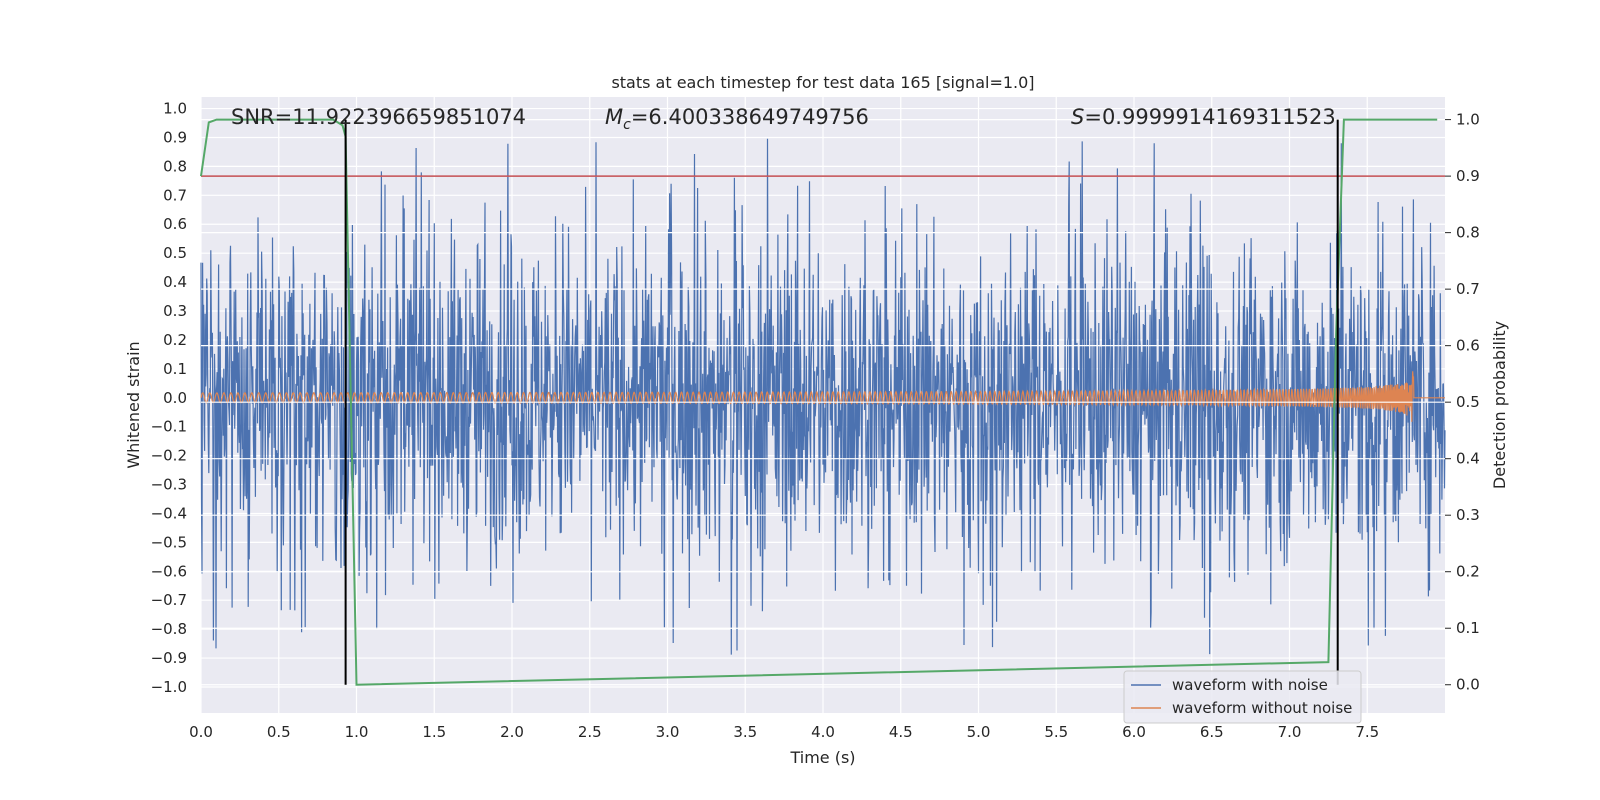 The width and height of the screenshot is (1600, 800). I want to click on x-axis-label: Time (s), so click(822, 757).